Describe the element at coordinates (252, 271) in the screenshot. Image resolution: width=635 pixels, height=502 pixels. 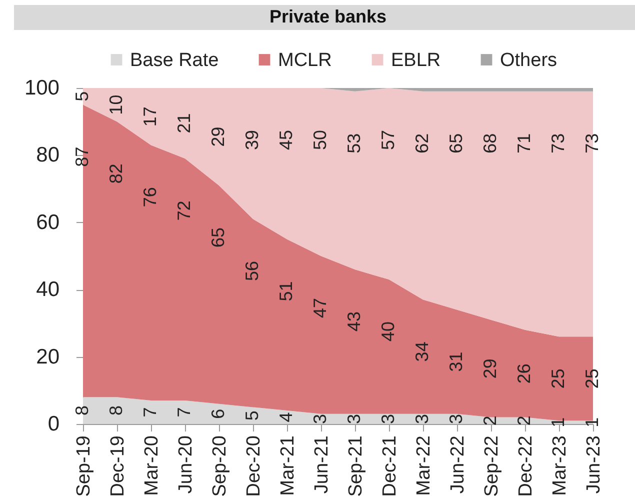
I see `data-label: 56` at that location.